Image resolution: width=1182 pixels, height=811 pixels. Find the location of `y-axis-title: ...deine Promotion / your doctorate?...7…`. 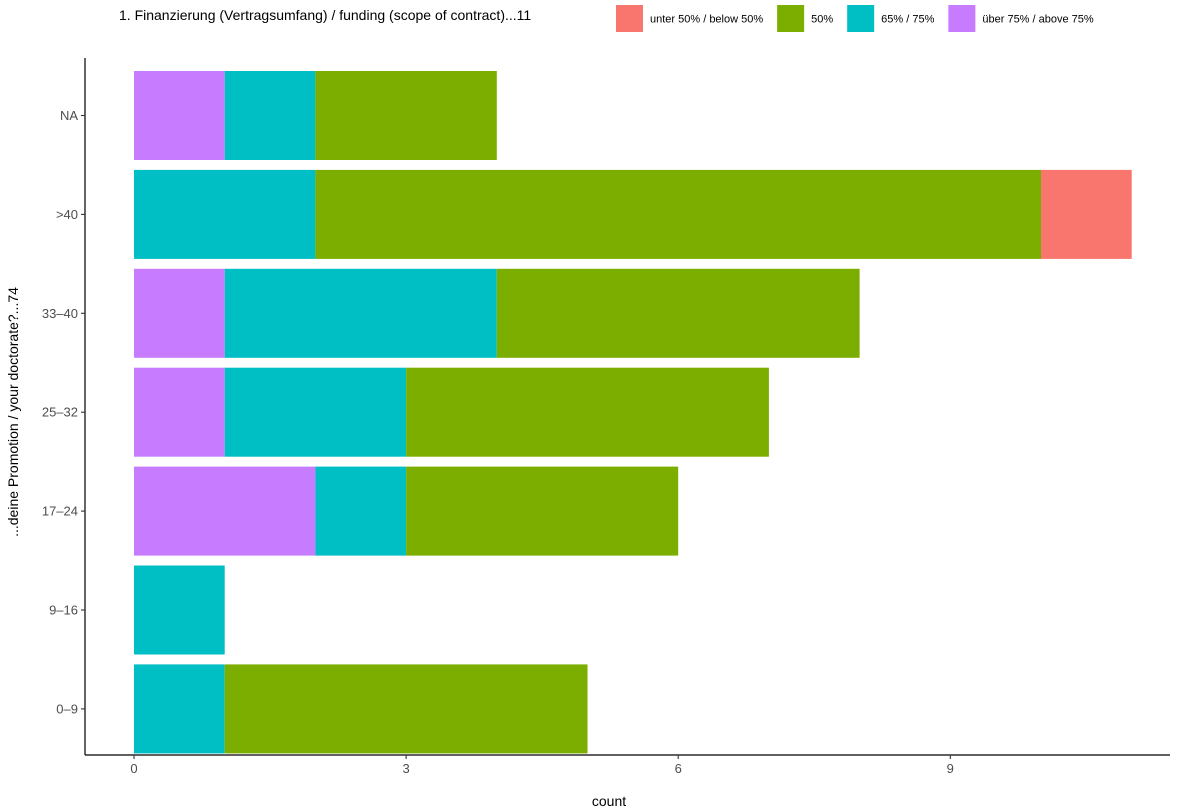

y-axis-title: ...deine Promotion / your doctorate?...7… is located at coordinates (13, 412).